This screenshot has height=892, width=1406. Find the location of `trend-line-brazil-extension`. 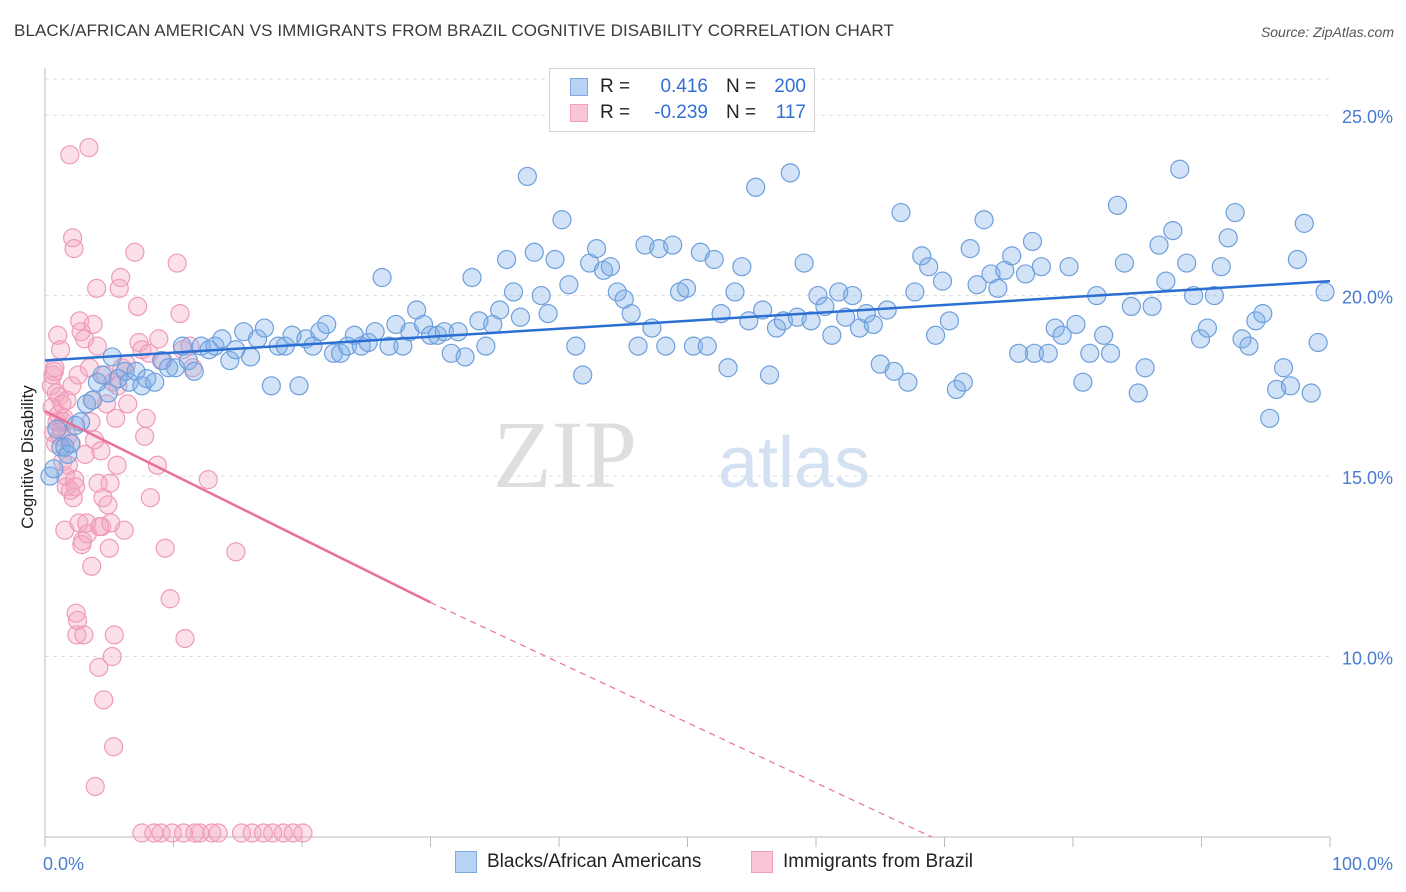

trend-line-brazil-extension is located at coordinates (681, 719).